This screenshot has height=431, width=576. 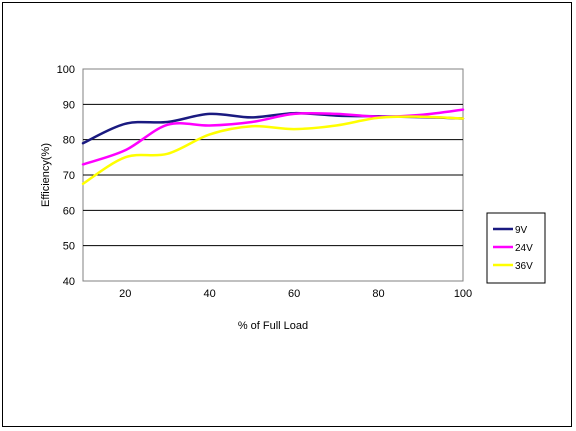 What do you see at coordinates (521, 230) in the screenshot?
I see `legend-label-9v: 9V` at bounding box center [521, 230].